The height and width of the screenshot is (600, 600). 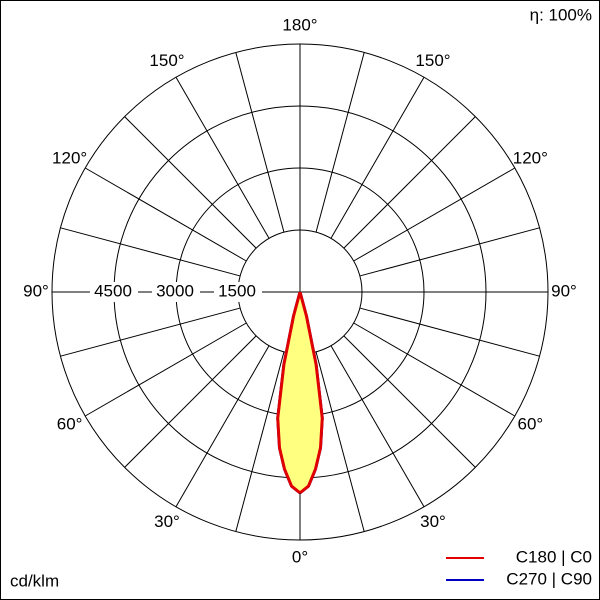 I want to click on efficiency: η: 100%, so click(x=561, y=14).